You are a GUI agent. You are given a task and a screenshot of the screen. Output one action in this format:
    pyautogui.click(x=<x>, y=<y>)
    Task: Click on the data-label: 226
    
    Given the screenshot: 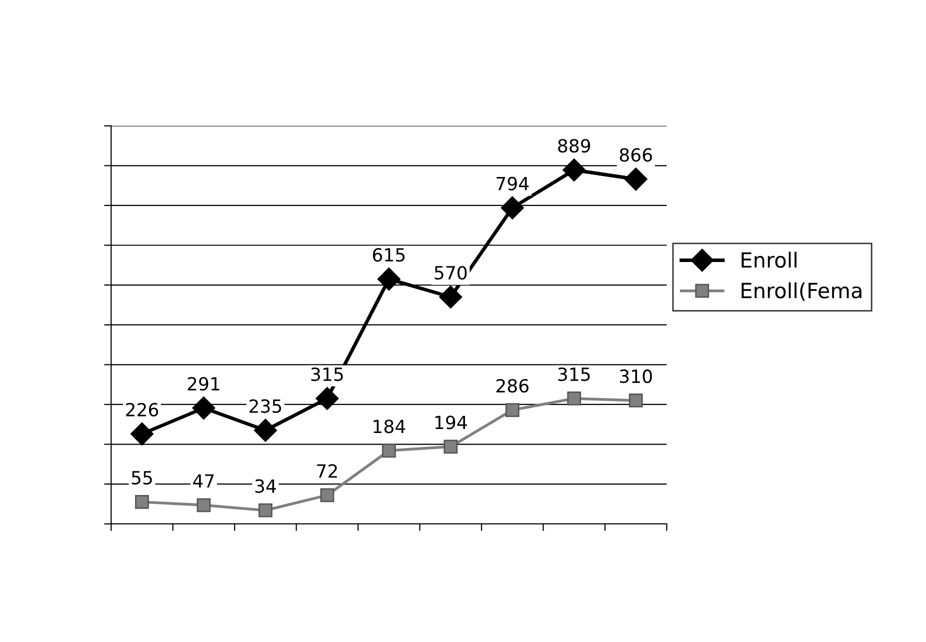 What is the action you would take?
    pyautogui.click(x=142, y=409)
    